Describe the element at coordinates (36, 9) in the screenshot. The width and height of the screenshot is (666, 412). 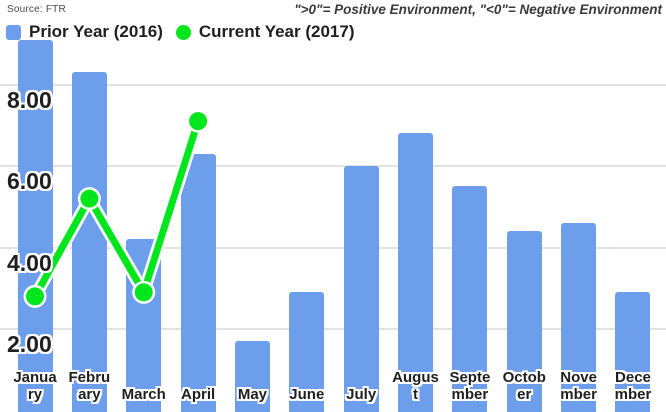
I see `source-label: Source: FTR` at that location.